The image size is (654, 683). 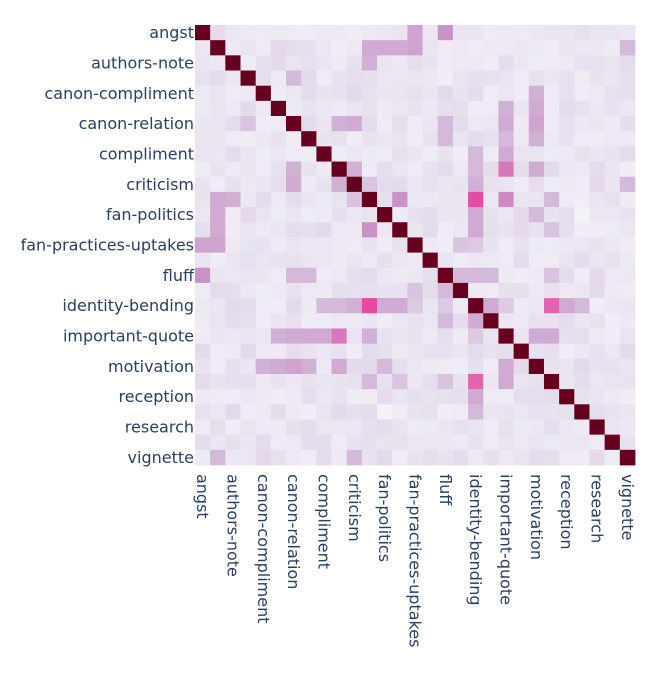 I want to click on x-tick-label: canon-compliment, so click(x=263, y=549).